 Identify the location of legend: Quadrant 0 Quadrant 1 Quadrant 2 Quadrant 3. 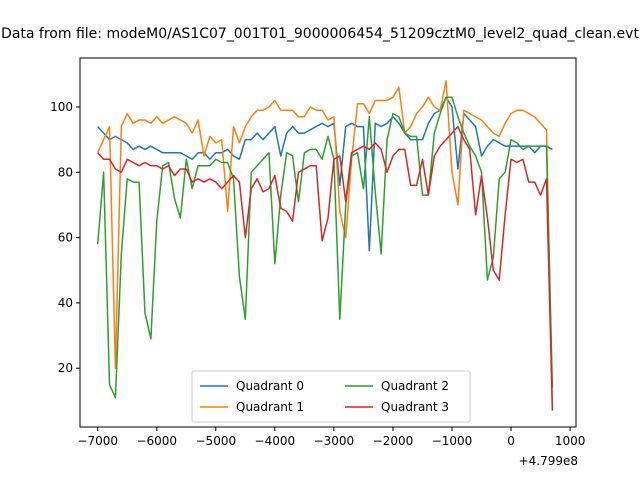
(331, 396).